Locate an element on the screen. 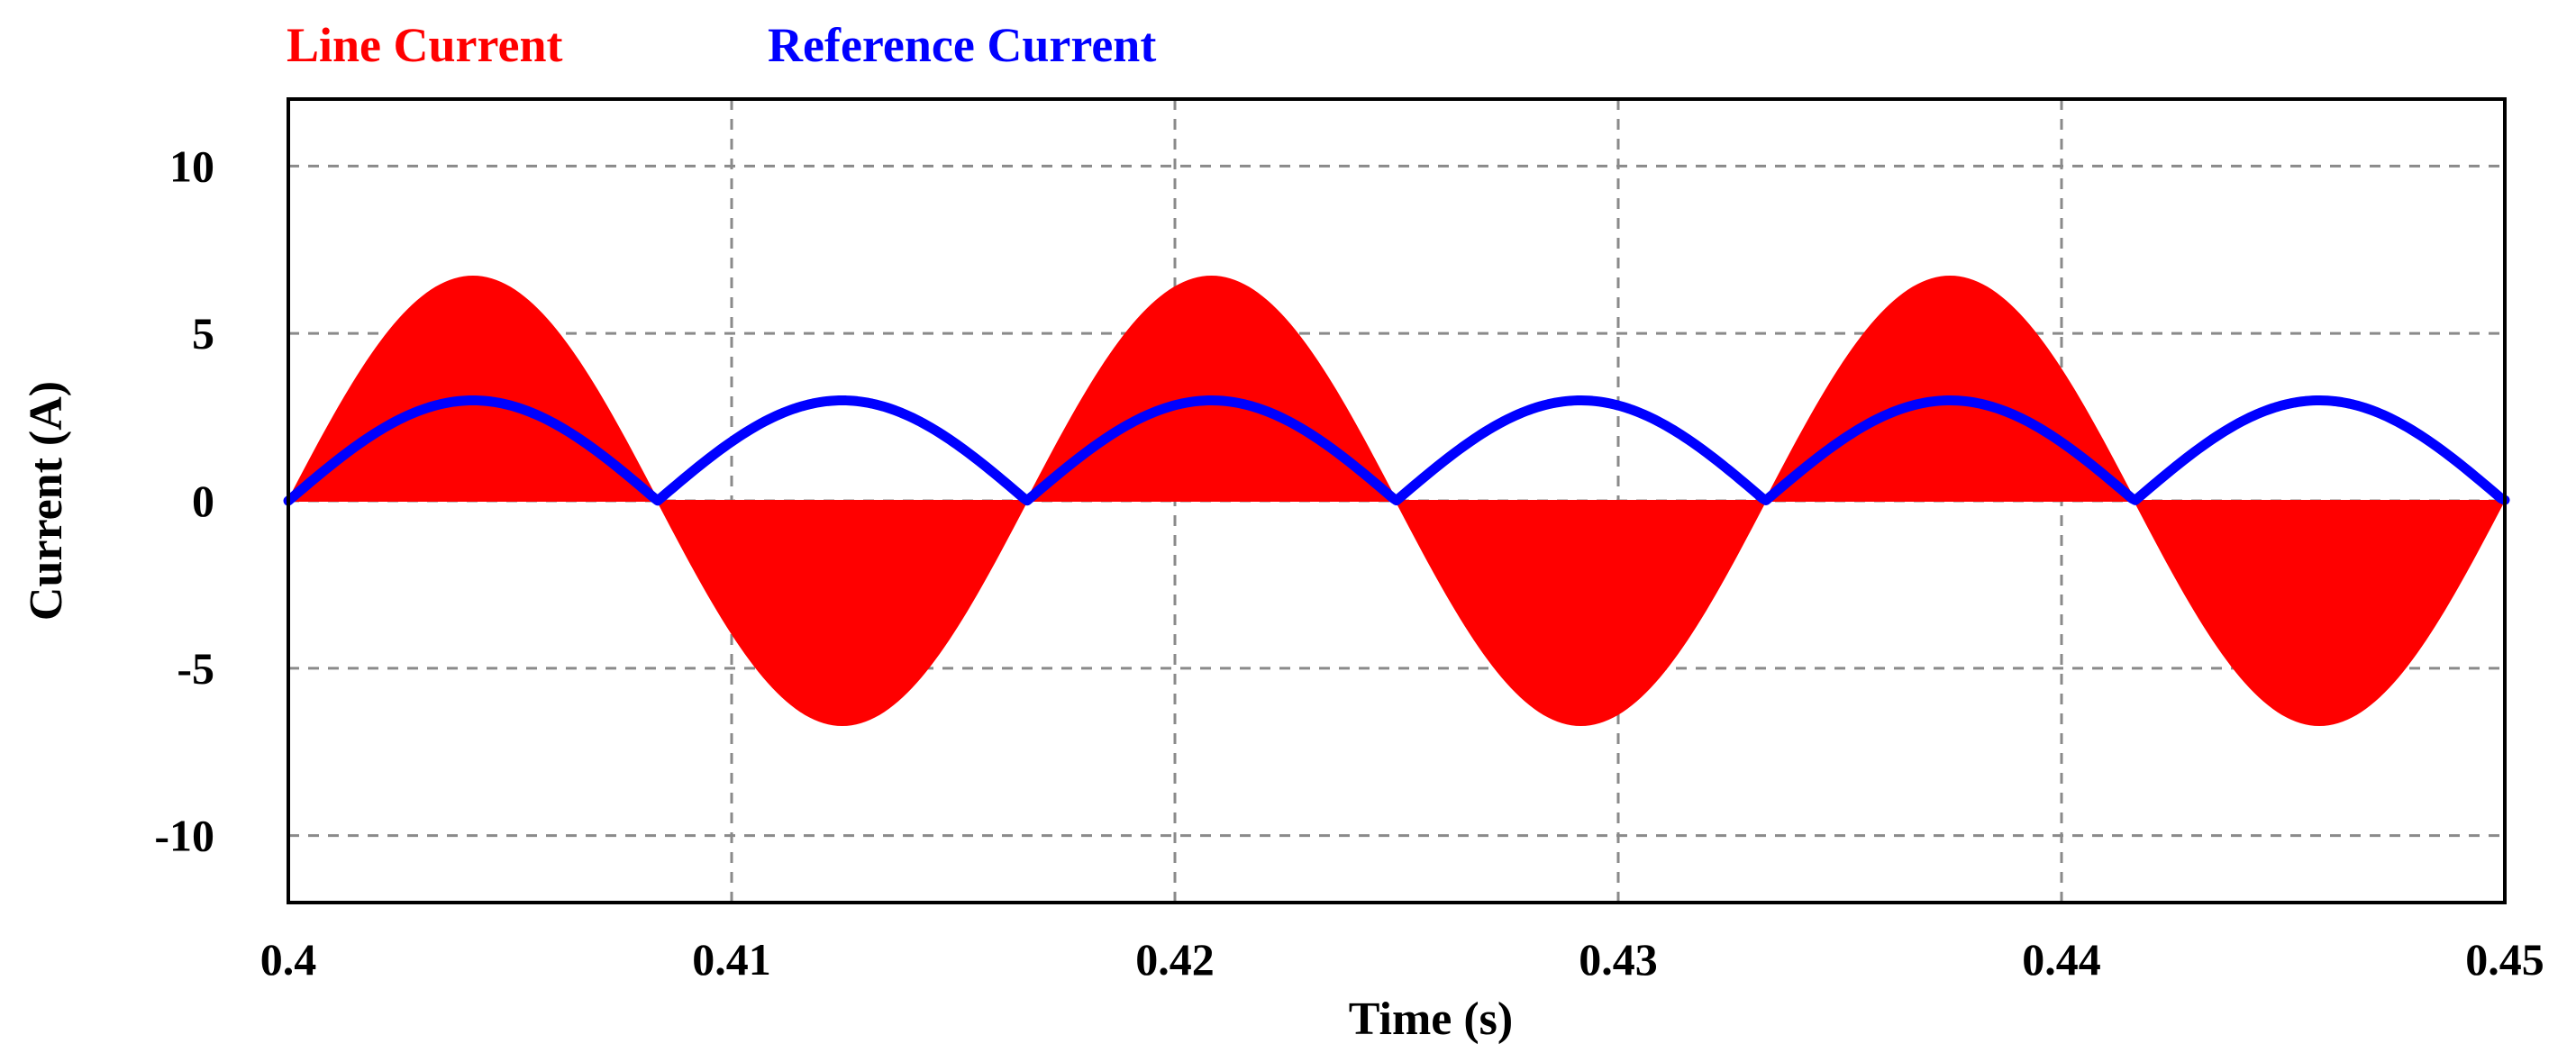 The height and width of the screenshot is (1062, 2576). y-tick-labels: 10 5 0 -5 -10 is located at coordinates (184, 500).